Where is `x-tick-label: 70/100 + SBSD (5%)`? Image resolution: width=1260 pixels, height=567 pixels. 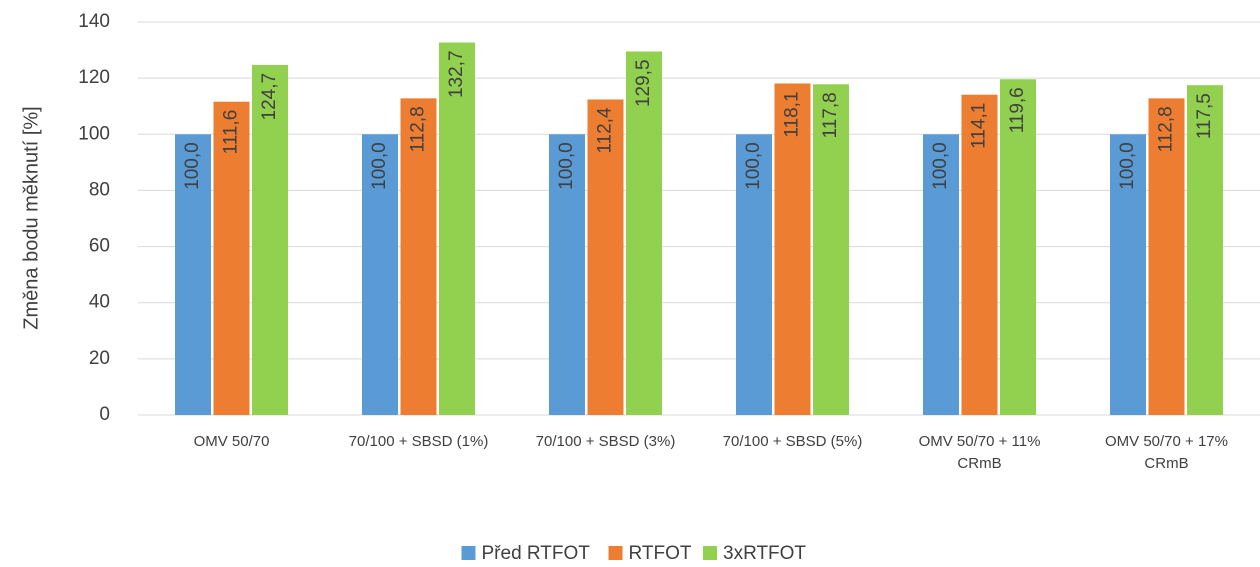
x-tick-label: 70/100 + SBSD (5%) is located at coordinates (792, 441).